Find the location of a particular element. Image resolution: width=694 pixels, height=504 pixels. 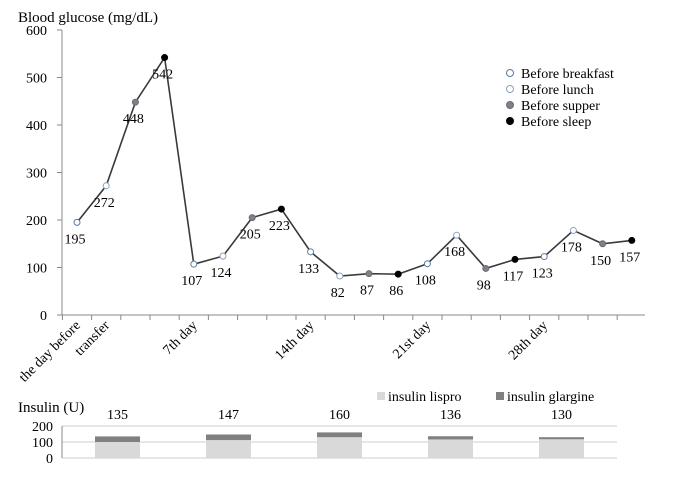

glucose-x-tick-label: 21st day is located at coordinates (412, 340).